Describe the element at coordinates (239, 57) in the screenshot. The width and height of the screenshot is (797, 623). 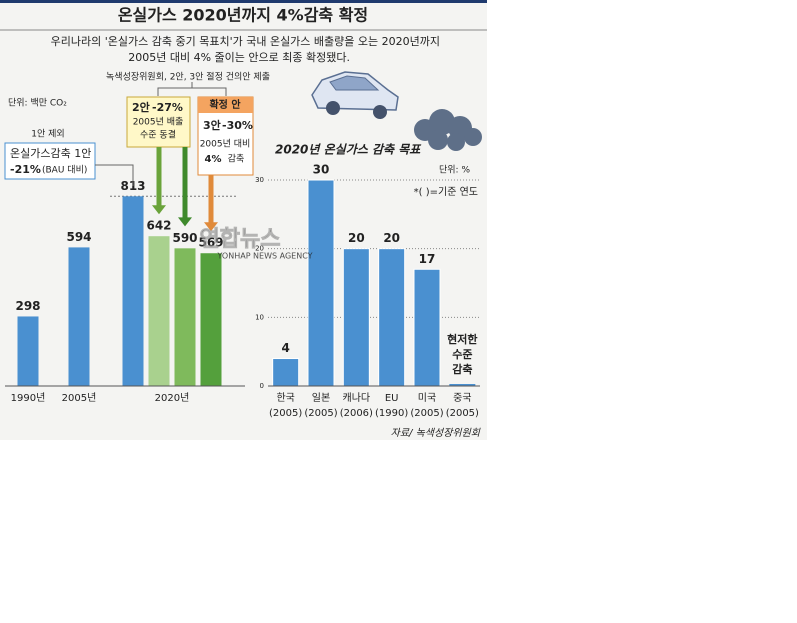
I see `subtitle-line: 2005년 대비 4% 줄이는 안으로 최종 확정됐다.` at that location.